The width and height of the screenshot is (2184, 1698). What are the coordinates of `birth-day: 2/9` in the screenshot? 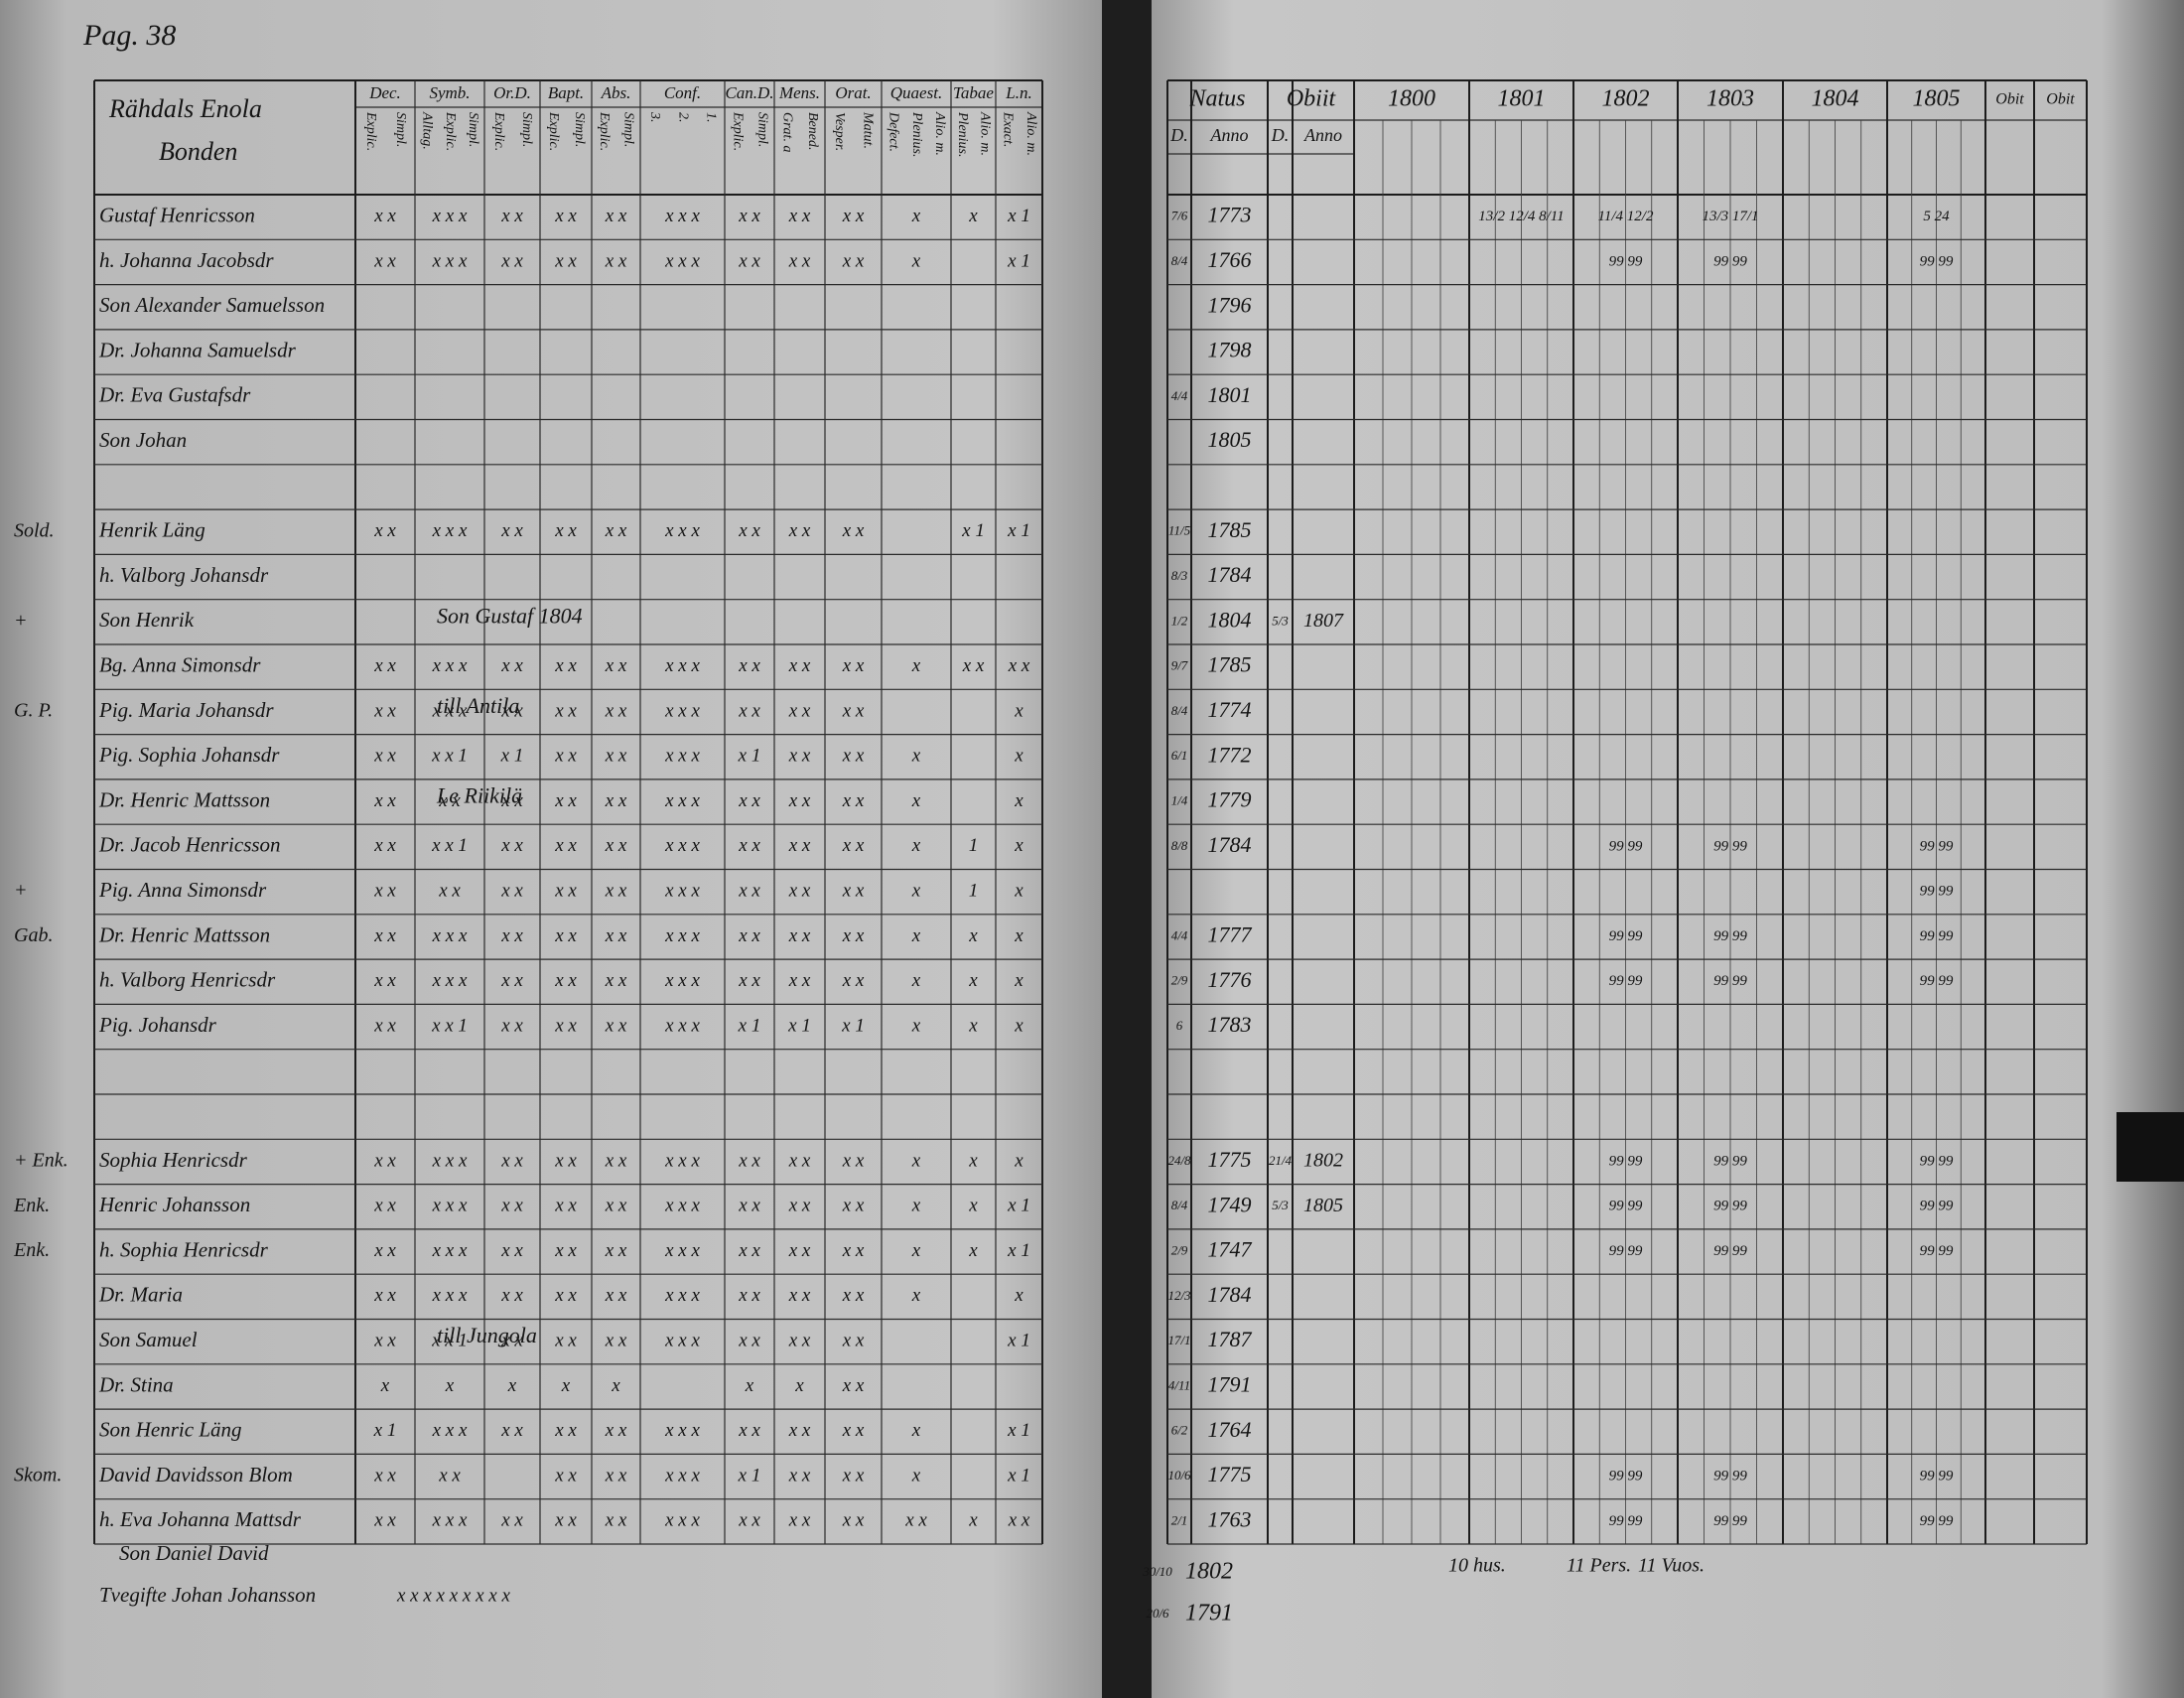 It's located at (1179, 1250).